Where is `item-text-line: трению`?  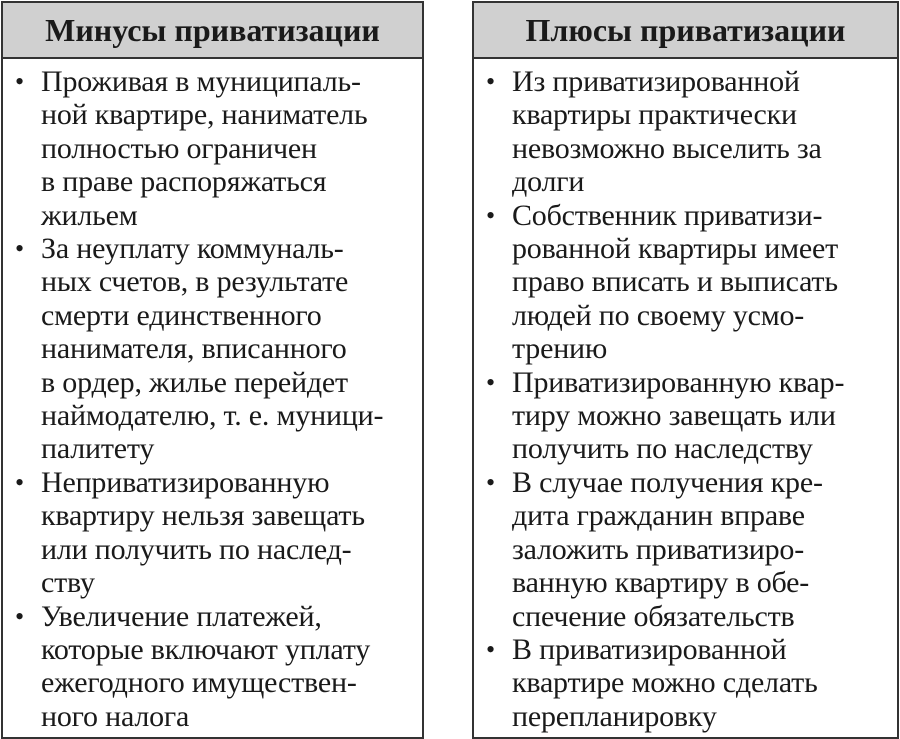 item-text-line: трению is located at coordinates (560, 349).